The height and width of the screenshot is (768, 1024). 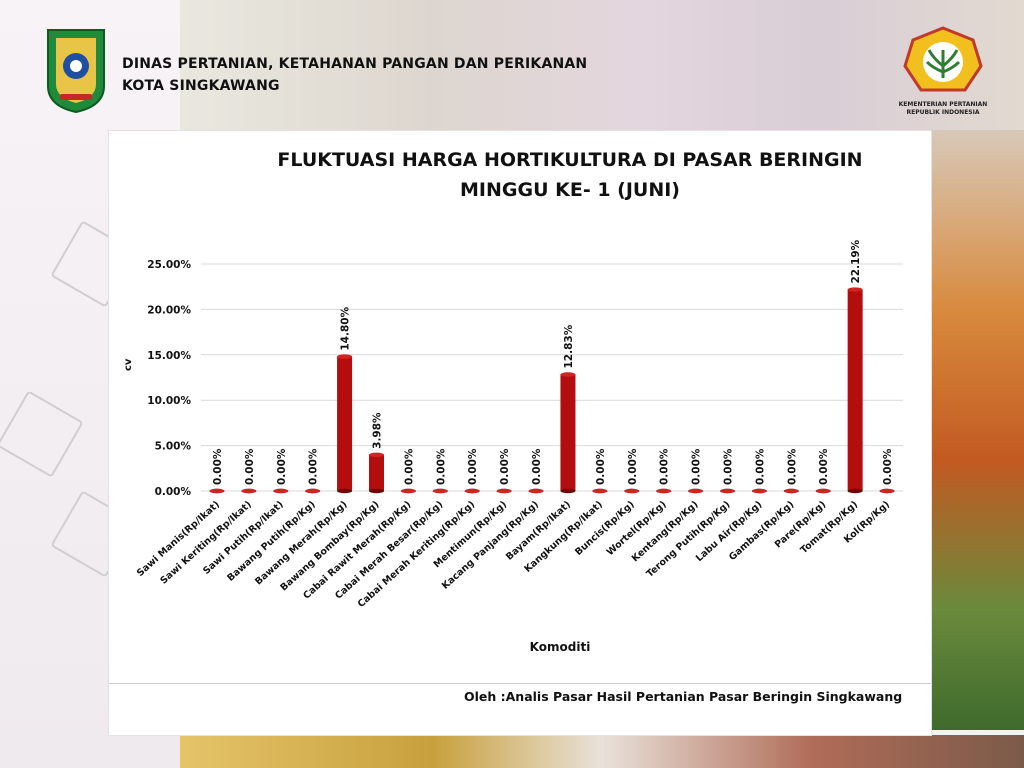 What do you see at coordinates (602, 751) in the screenshot?
I see `background-vegetable-photo-bottom` at bounding box center [602, 751].